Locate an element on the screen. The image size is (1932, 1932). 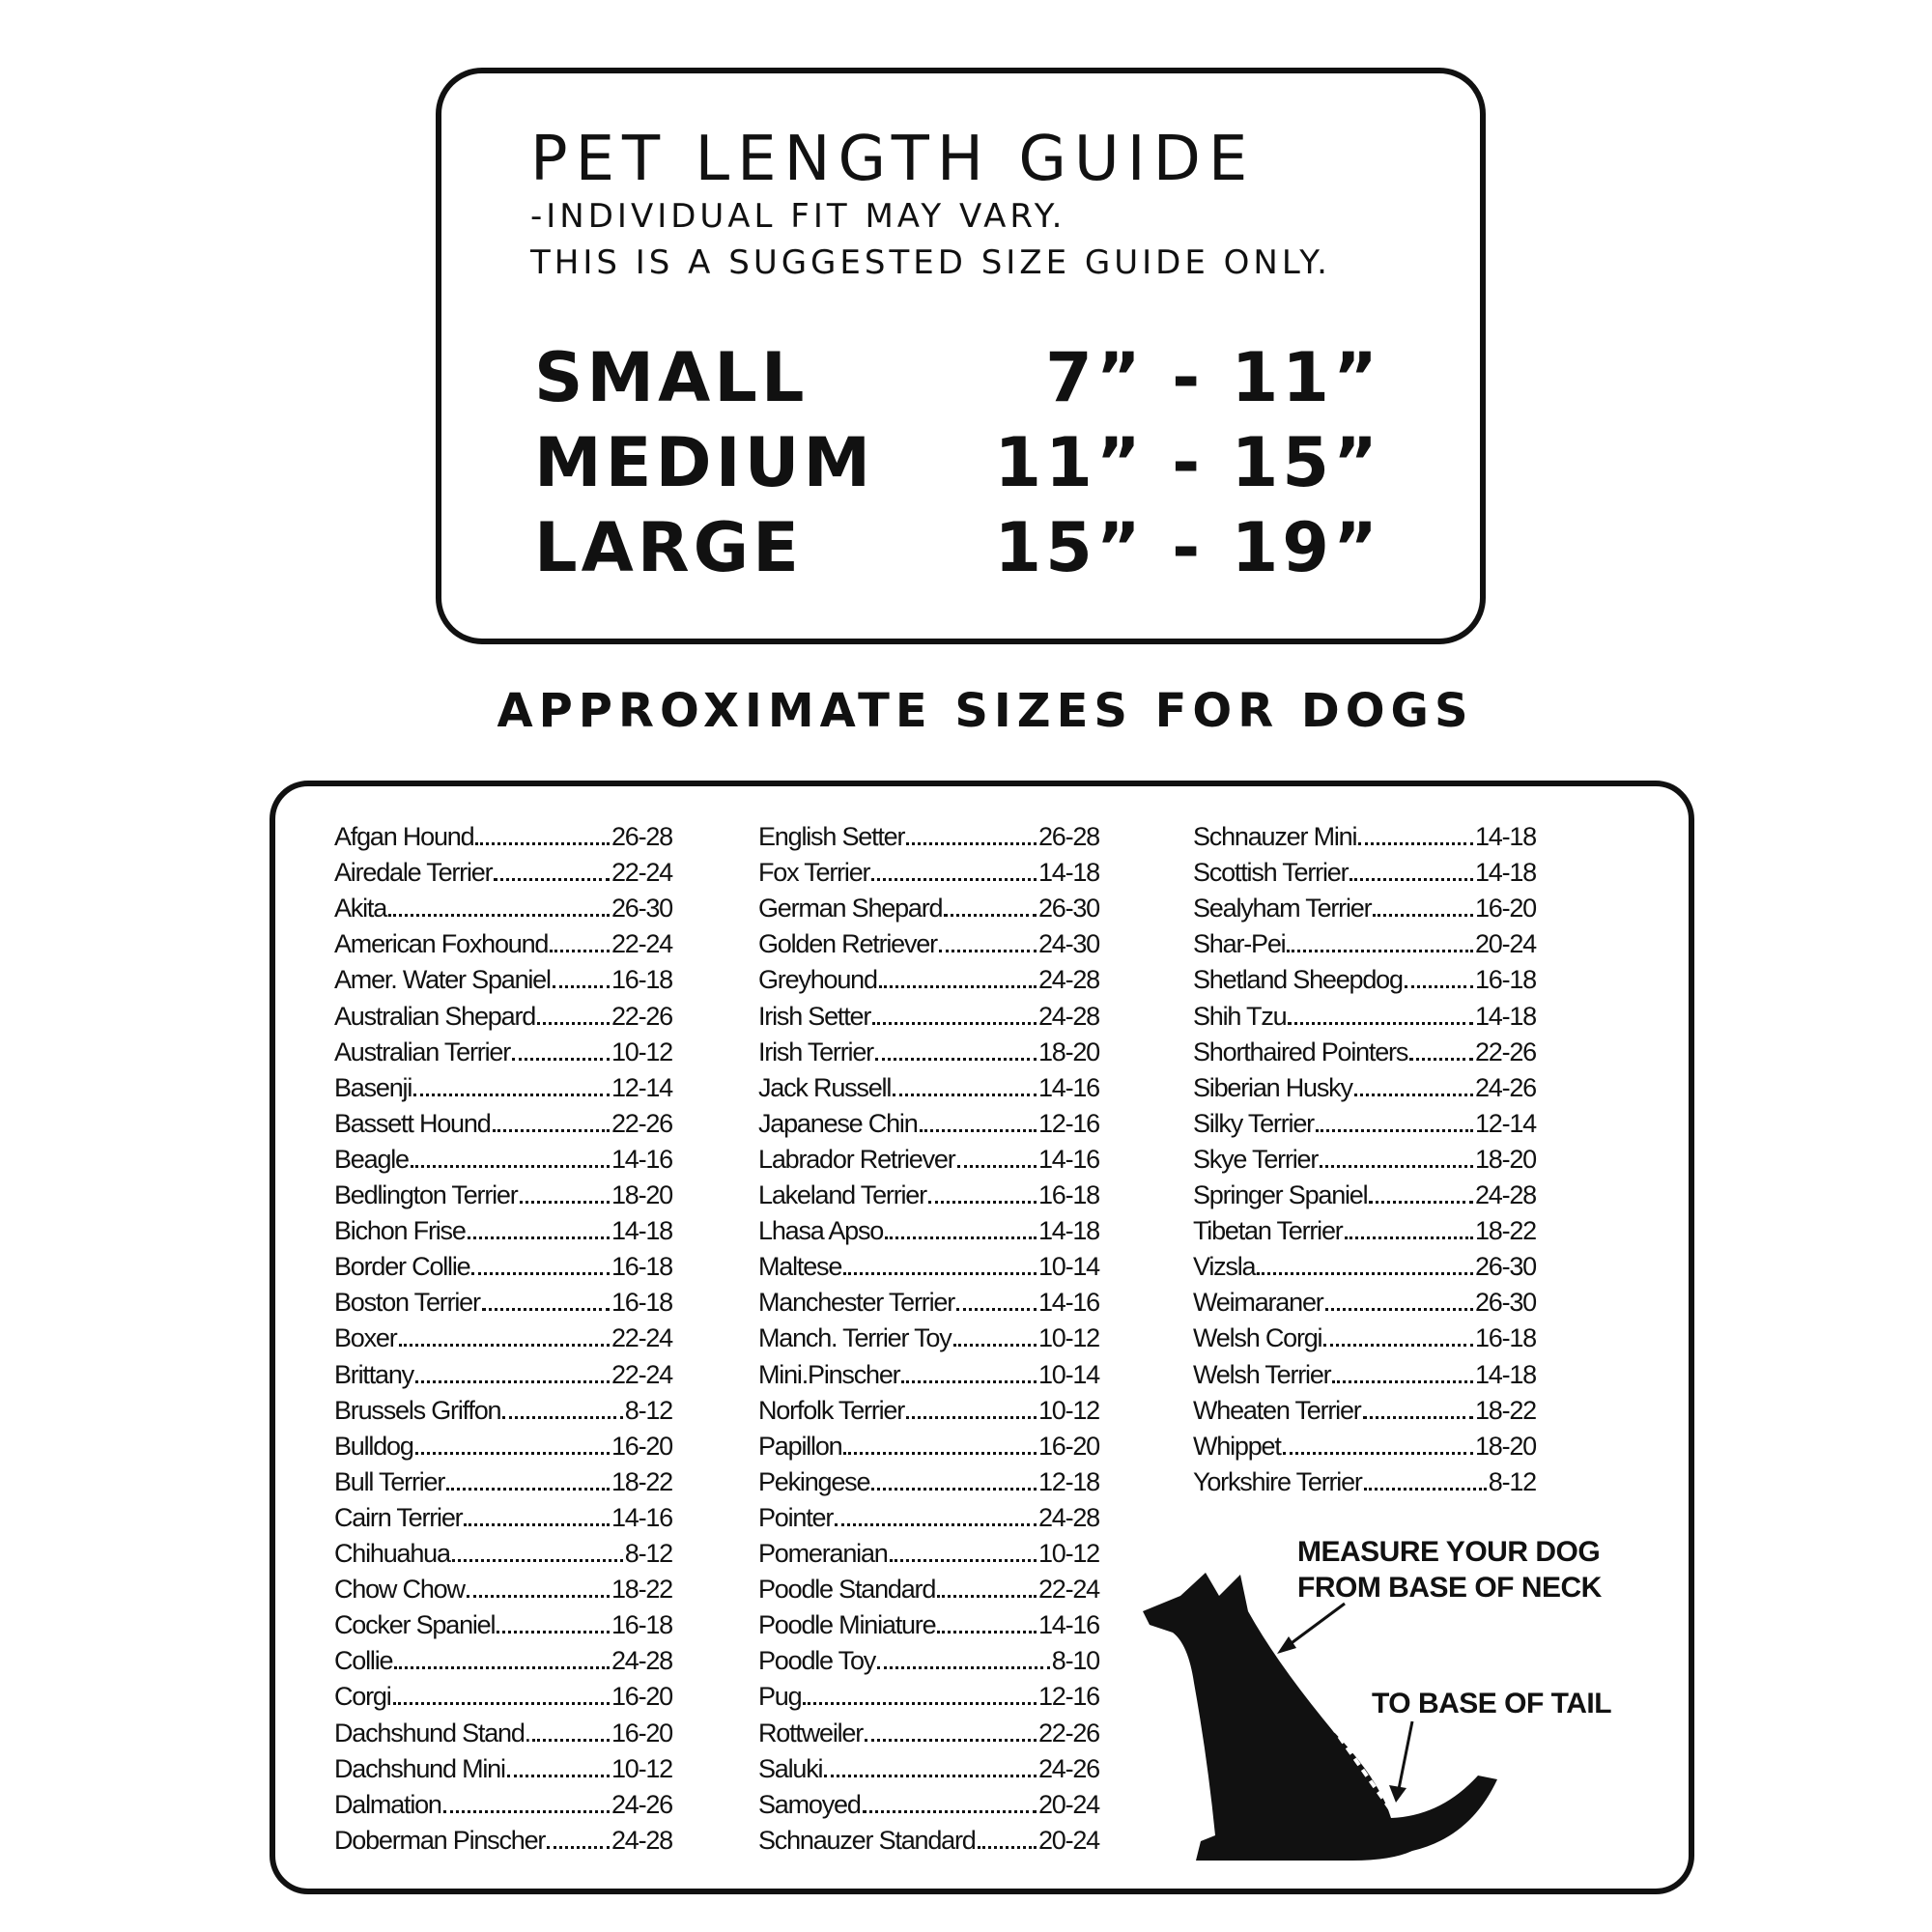
breed-row: Poodle Toy 8-10 is located at coordinates (929, 1659).